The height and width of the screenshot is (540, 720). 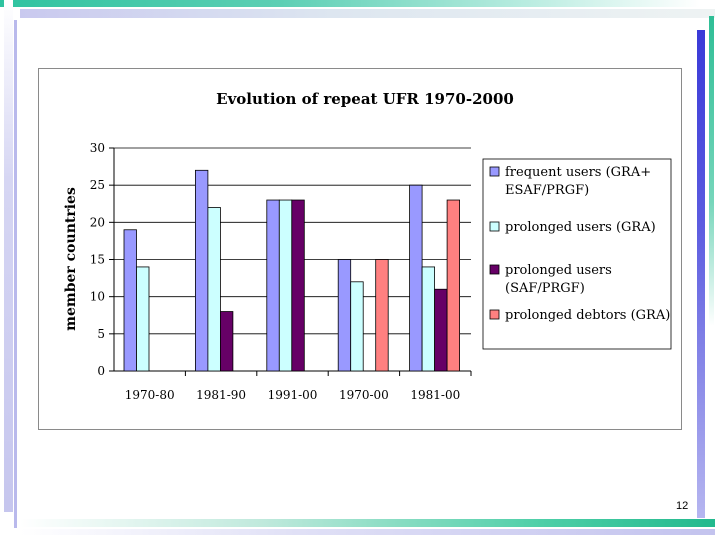 What do you see at coordinates (8, 256) in the screenshot?
I see `left-accent-bar` at bounding box center [8, 256].